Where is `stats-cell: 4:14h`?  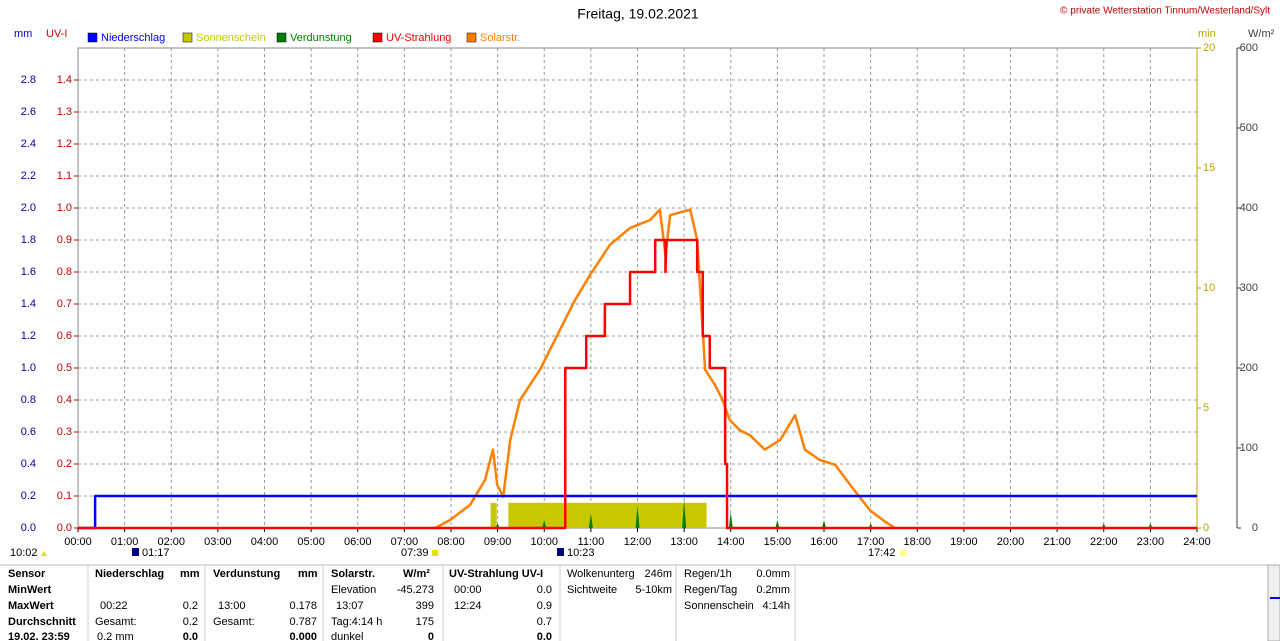 stats-cell: 4:14h is located at coordinates (776, 606).